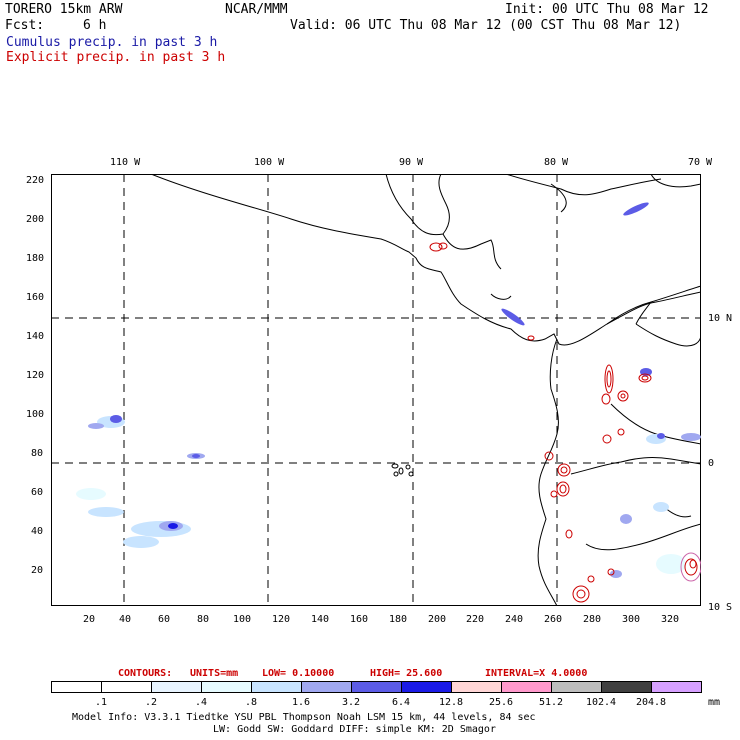  I want to click on y-tick: 160, so click(35, 297).